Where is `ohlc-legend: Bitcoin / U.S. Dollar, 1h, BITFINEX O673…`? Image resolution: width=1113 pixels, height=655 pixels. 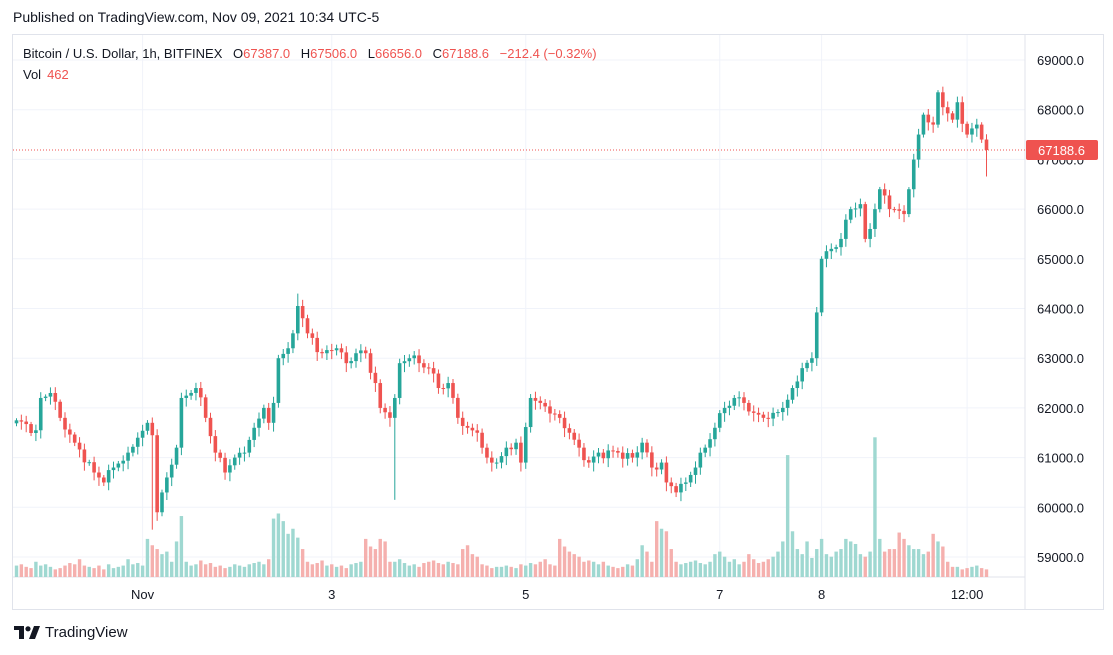
ohlc-legend: Bitcoin / U.S. Dollar, 1h, BITFINEX O673… is located at coordinates (310, 53).